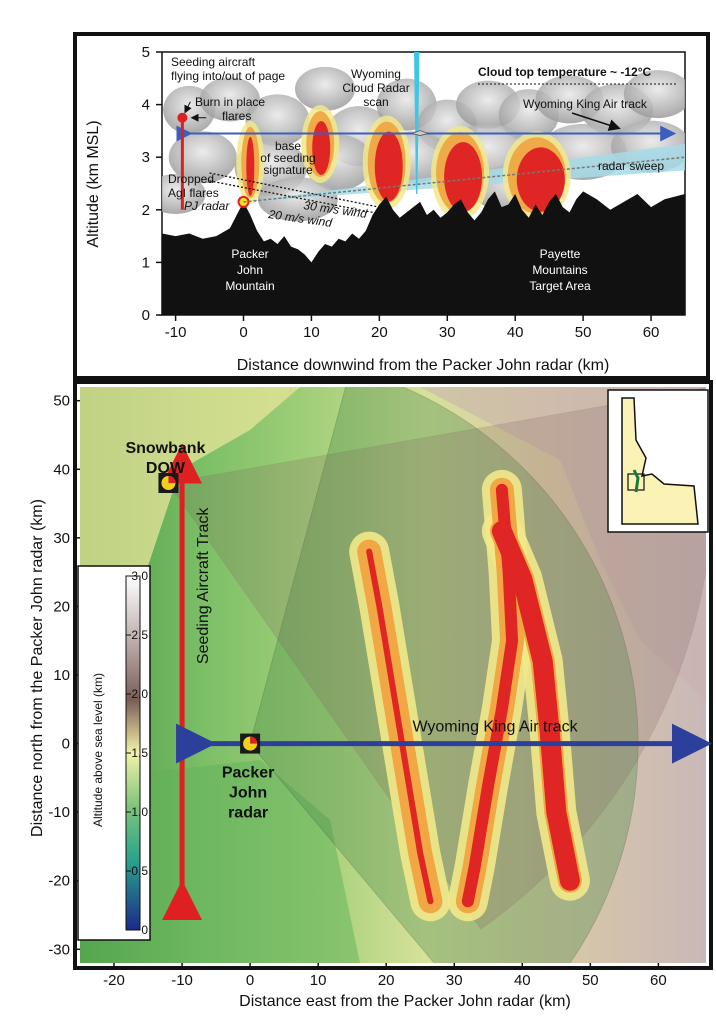 This screenshot has height=1024, width=716. I want to click on colorbar-tick-label: 1.0, so click(139, 812).